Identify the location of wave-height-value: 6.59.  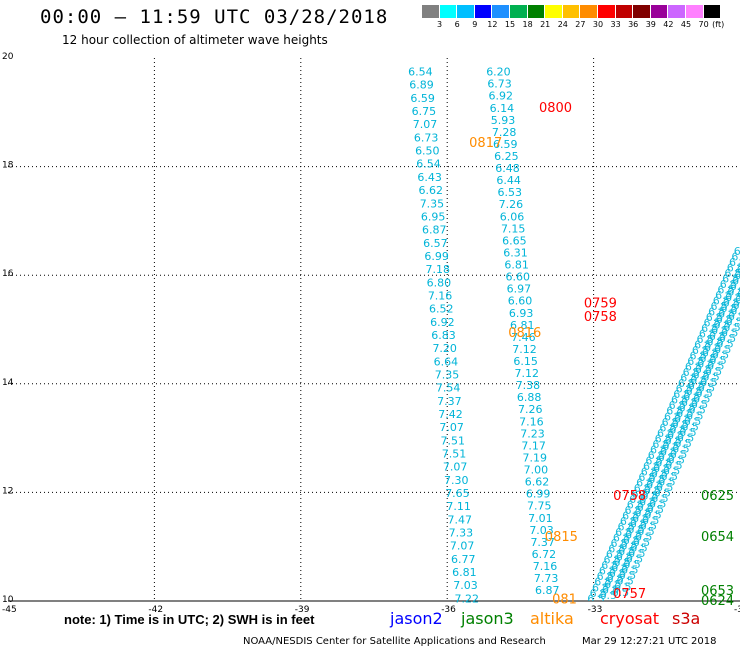
(422, 98).